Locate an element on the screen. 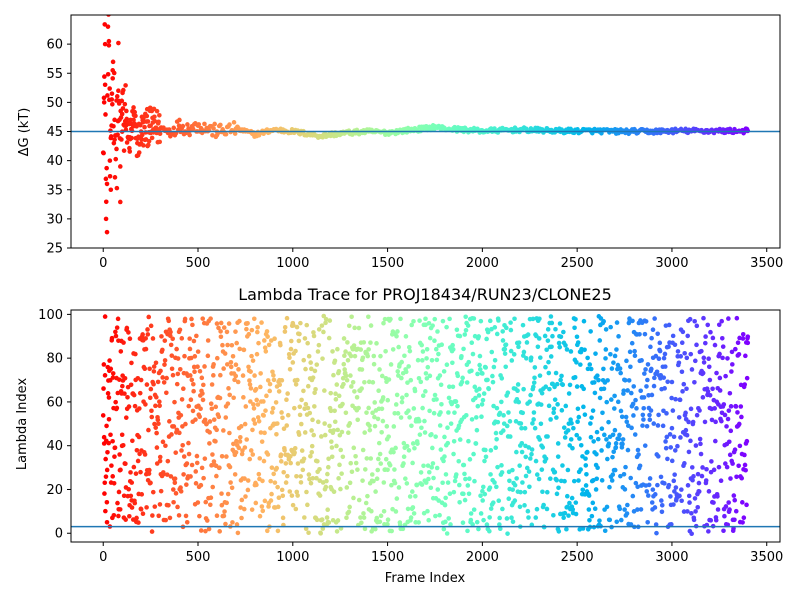  top-y-label: ΔG (kT) is located at coordinates (24, 132).